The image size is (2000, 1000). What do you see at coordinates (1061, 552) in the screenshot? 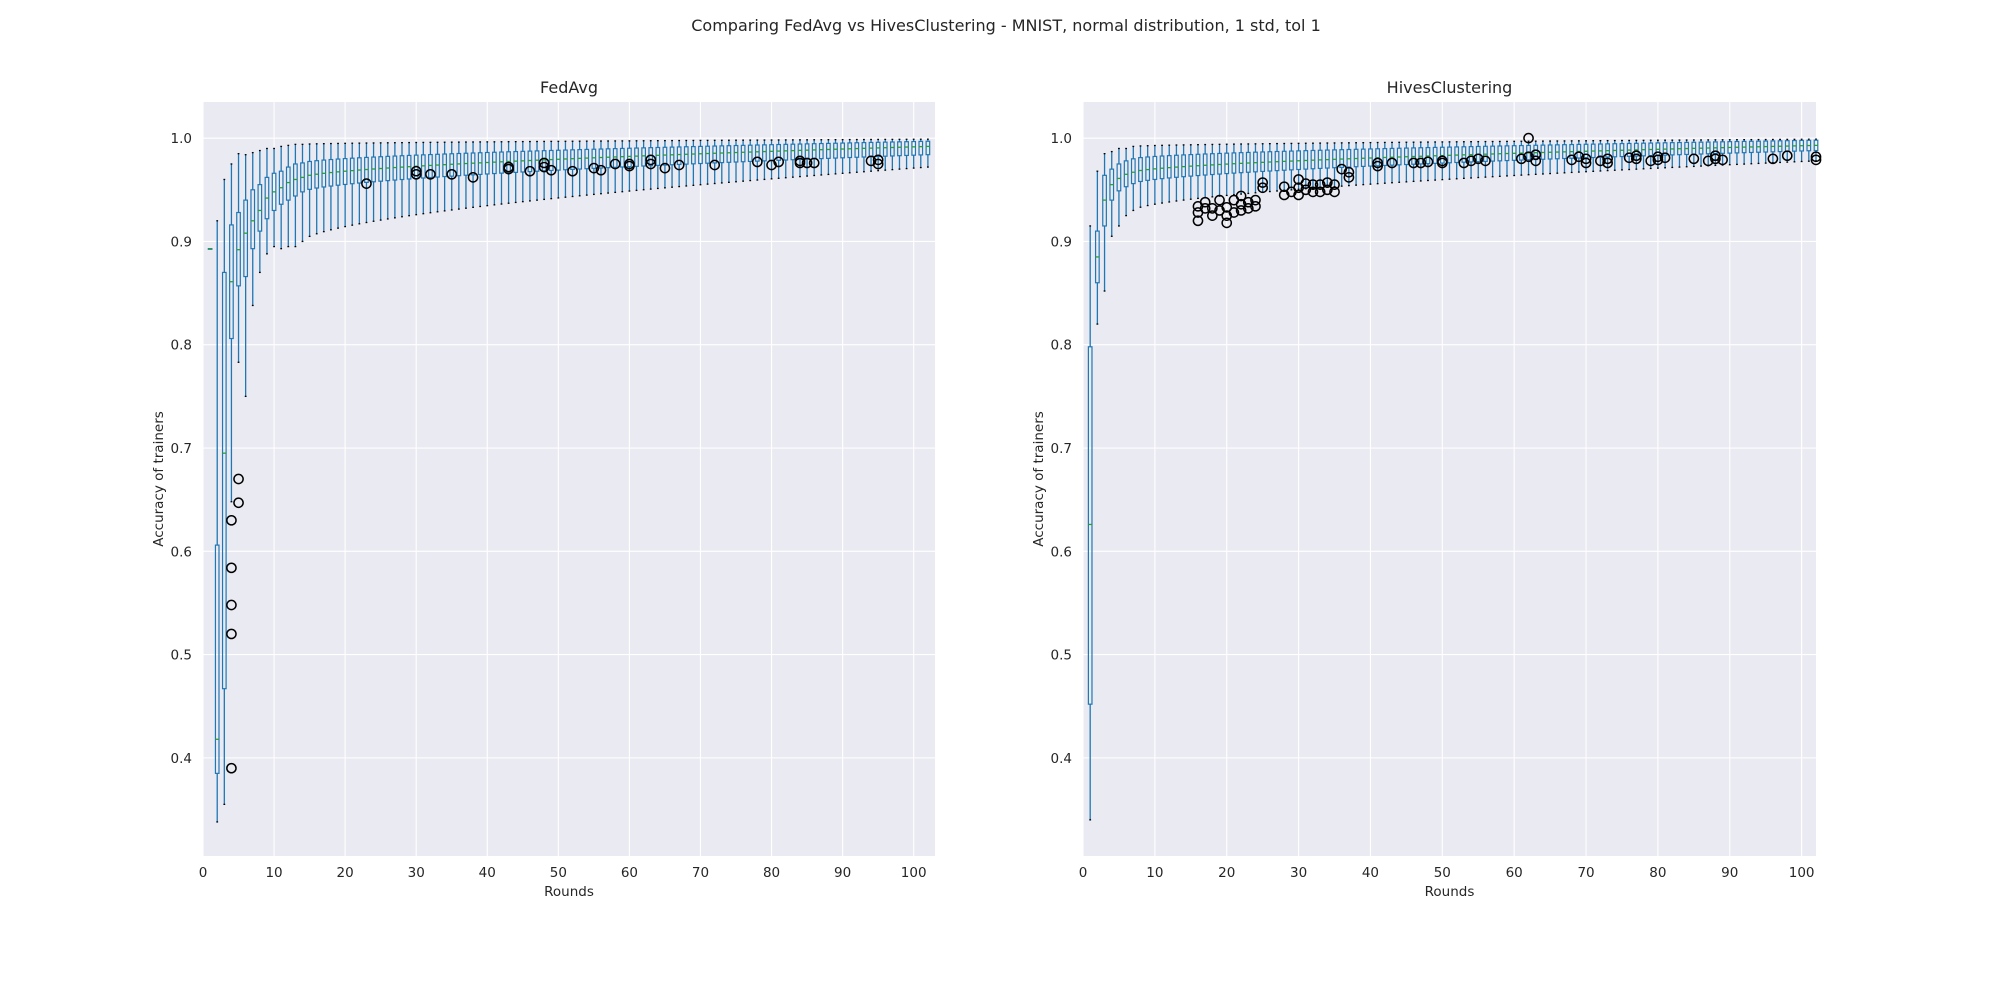
I see `y-tick-label: 0.6` at bounding box center [1061, 552].